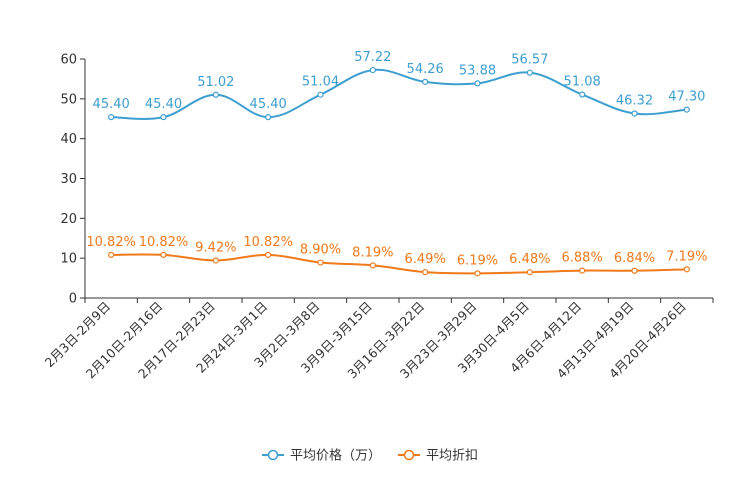 The height and width of the screenshot is (496, 744). Describe the element at coordinates (372, 252) in the screenshot. I see `data-label: 8.19%` at that location.